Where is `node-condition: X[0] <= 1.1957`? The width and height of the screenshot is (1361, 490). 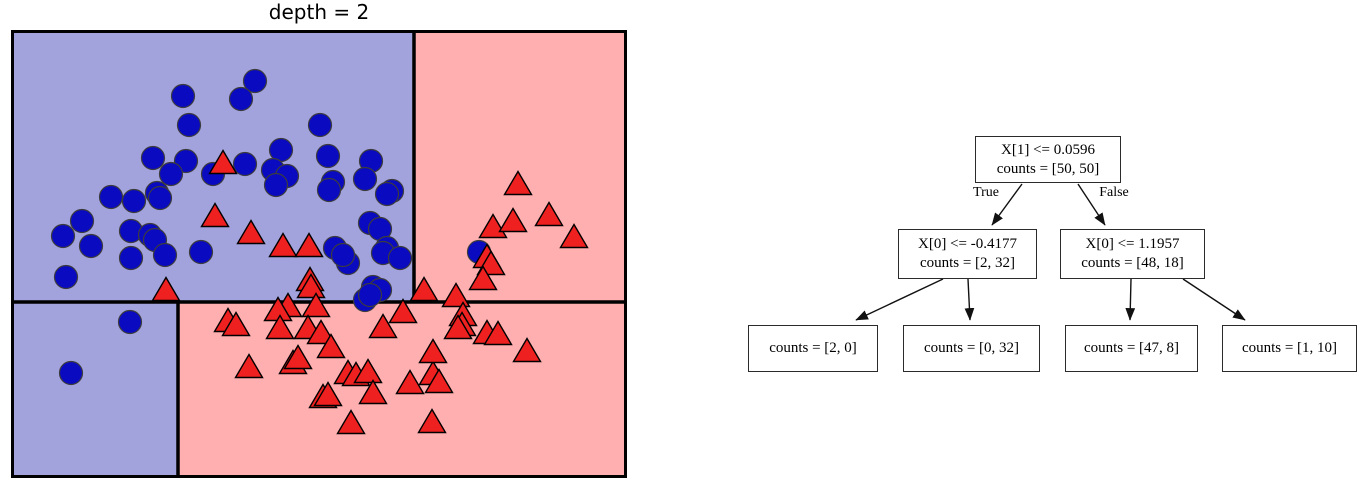
node-condition: X[0] <= 1.1957 is located at coordinates (1132, 244).